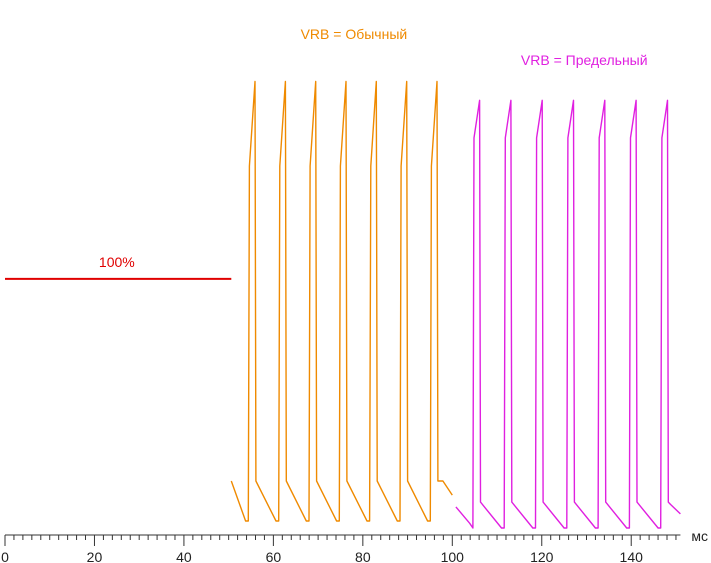 This screenshot has width=711, height=563. Describe the element at coordinates (5, 556) in the screenshot. I see `x-tick-label: 0` at that location.